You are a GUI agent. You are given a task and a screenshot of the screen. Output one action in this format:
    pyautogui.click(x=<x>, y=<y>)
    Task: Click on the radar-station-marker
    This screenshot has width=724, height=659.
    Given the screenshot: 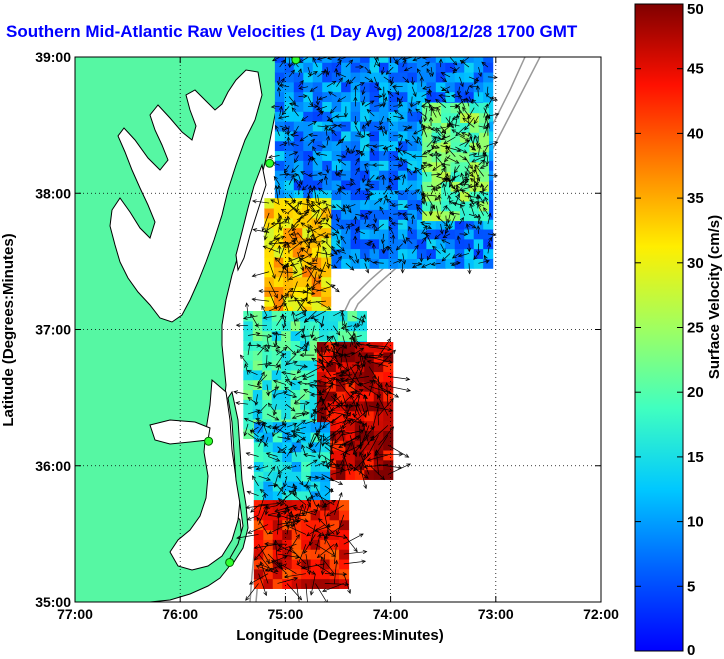 What is the action you would take?
    pyautogui.click(x=230, y=562)
    